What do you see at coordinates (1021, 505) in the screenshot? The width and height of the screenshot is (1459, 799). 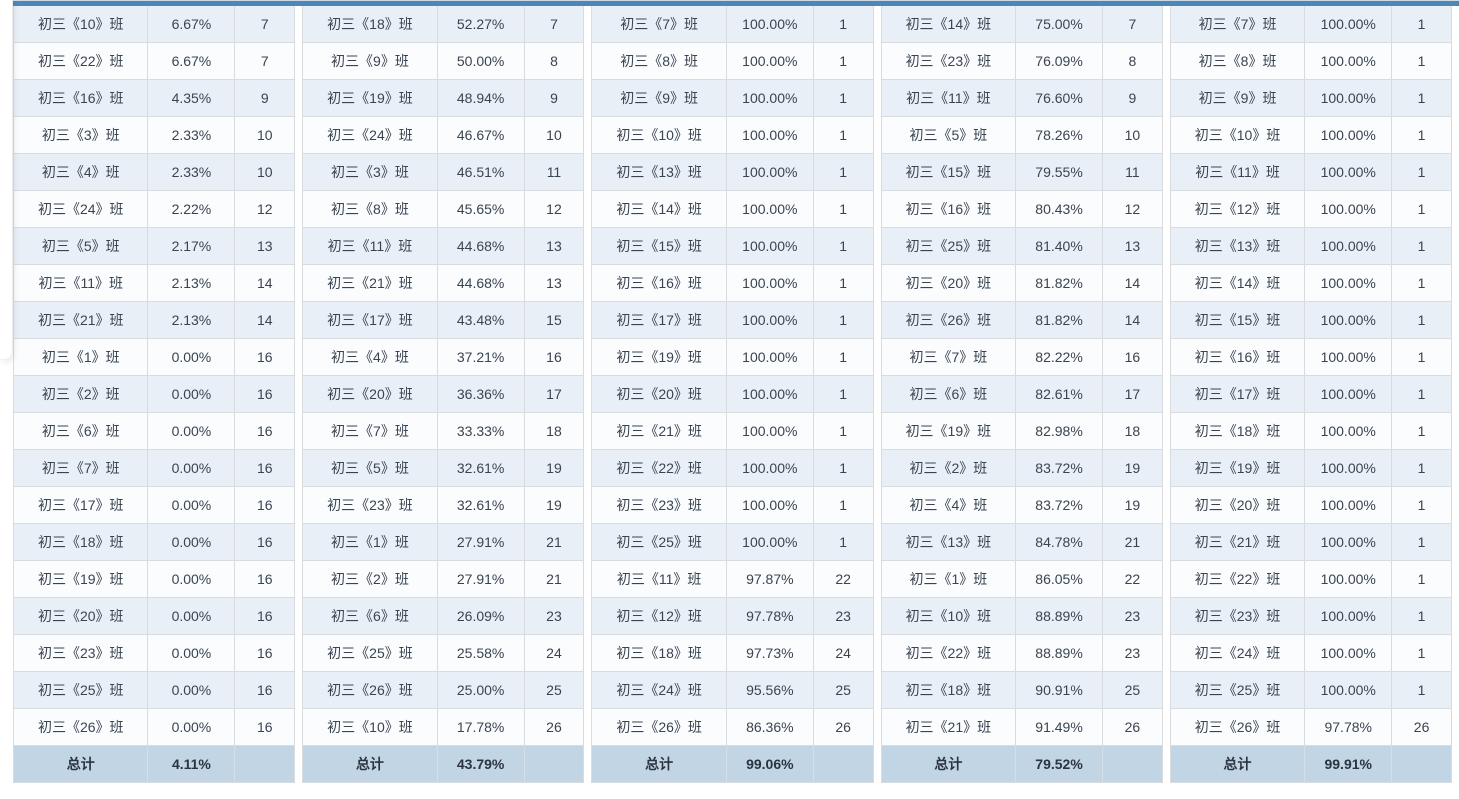 I see `table-row: 初三《4》班 83.72% 19` at bounding box center [1021, 505].